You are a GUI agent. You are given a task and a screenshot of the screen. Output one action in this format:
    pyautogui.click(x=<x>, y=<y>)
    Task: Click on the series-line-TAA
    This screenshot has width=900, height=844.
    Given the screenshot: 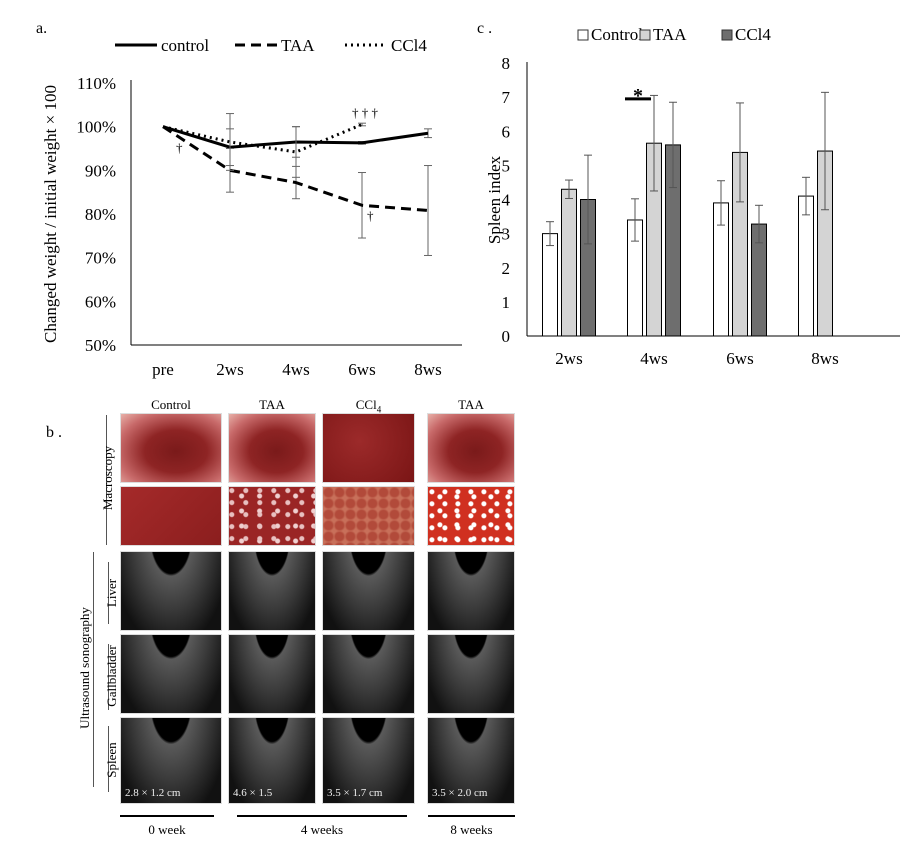 What is the action you would take?
    pyautogui.click(x=295, y=169)
    